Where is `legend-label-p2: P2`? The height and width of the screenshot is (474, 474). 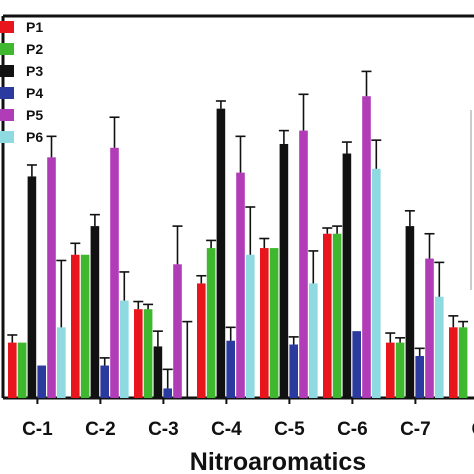 legend-label-p2: P2 is located at coordinates (34, 49).